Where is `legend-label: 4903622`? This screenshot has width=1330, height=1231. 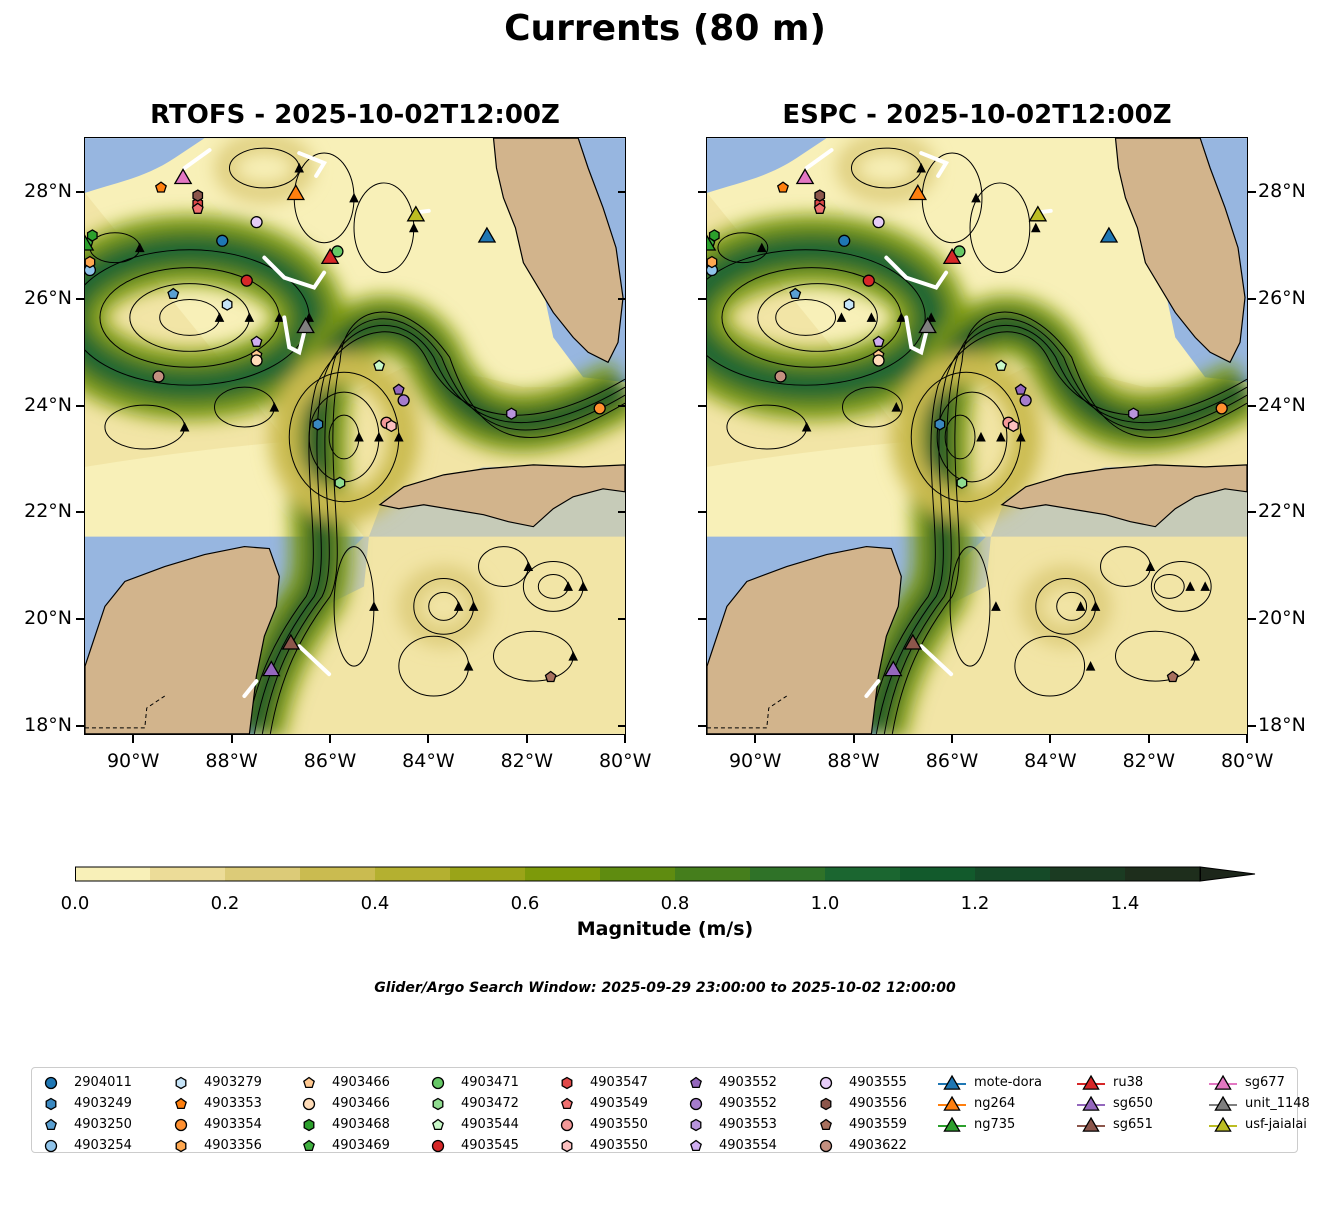 legend-label: 4903622 is located at coordinates (878, 1145).